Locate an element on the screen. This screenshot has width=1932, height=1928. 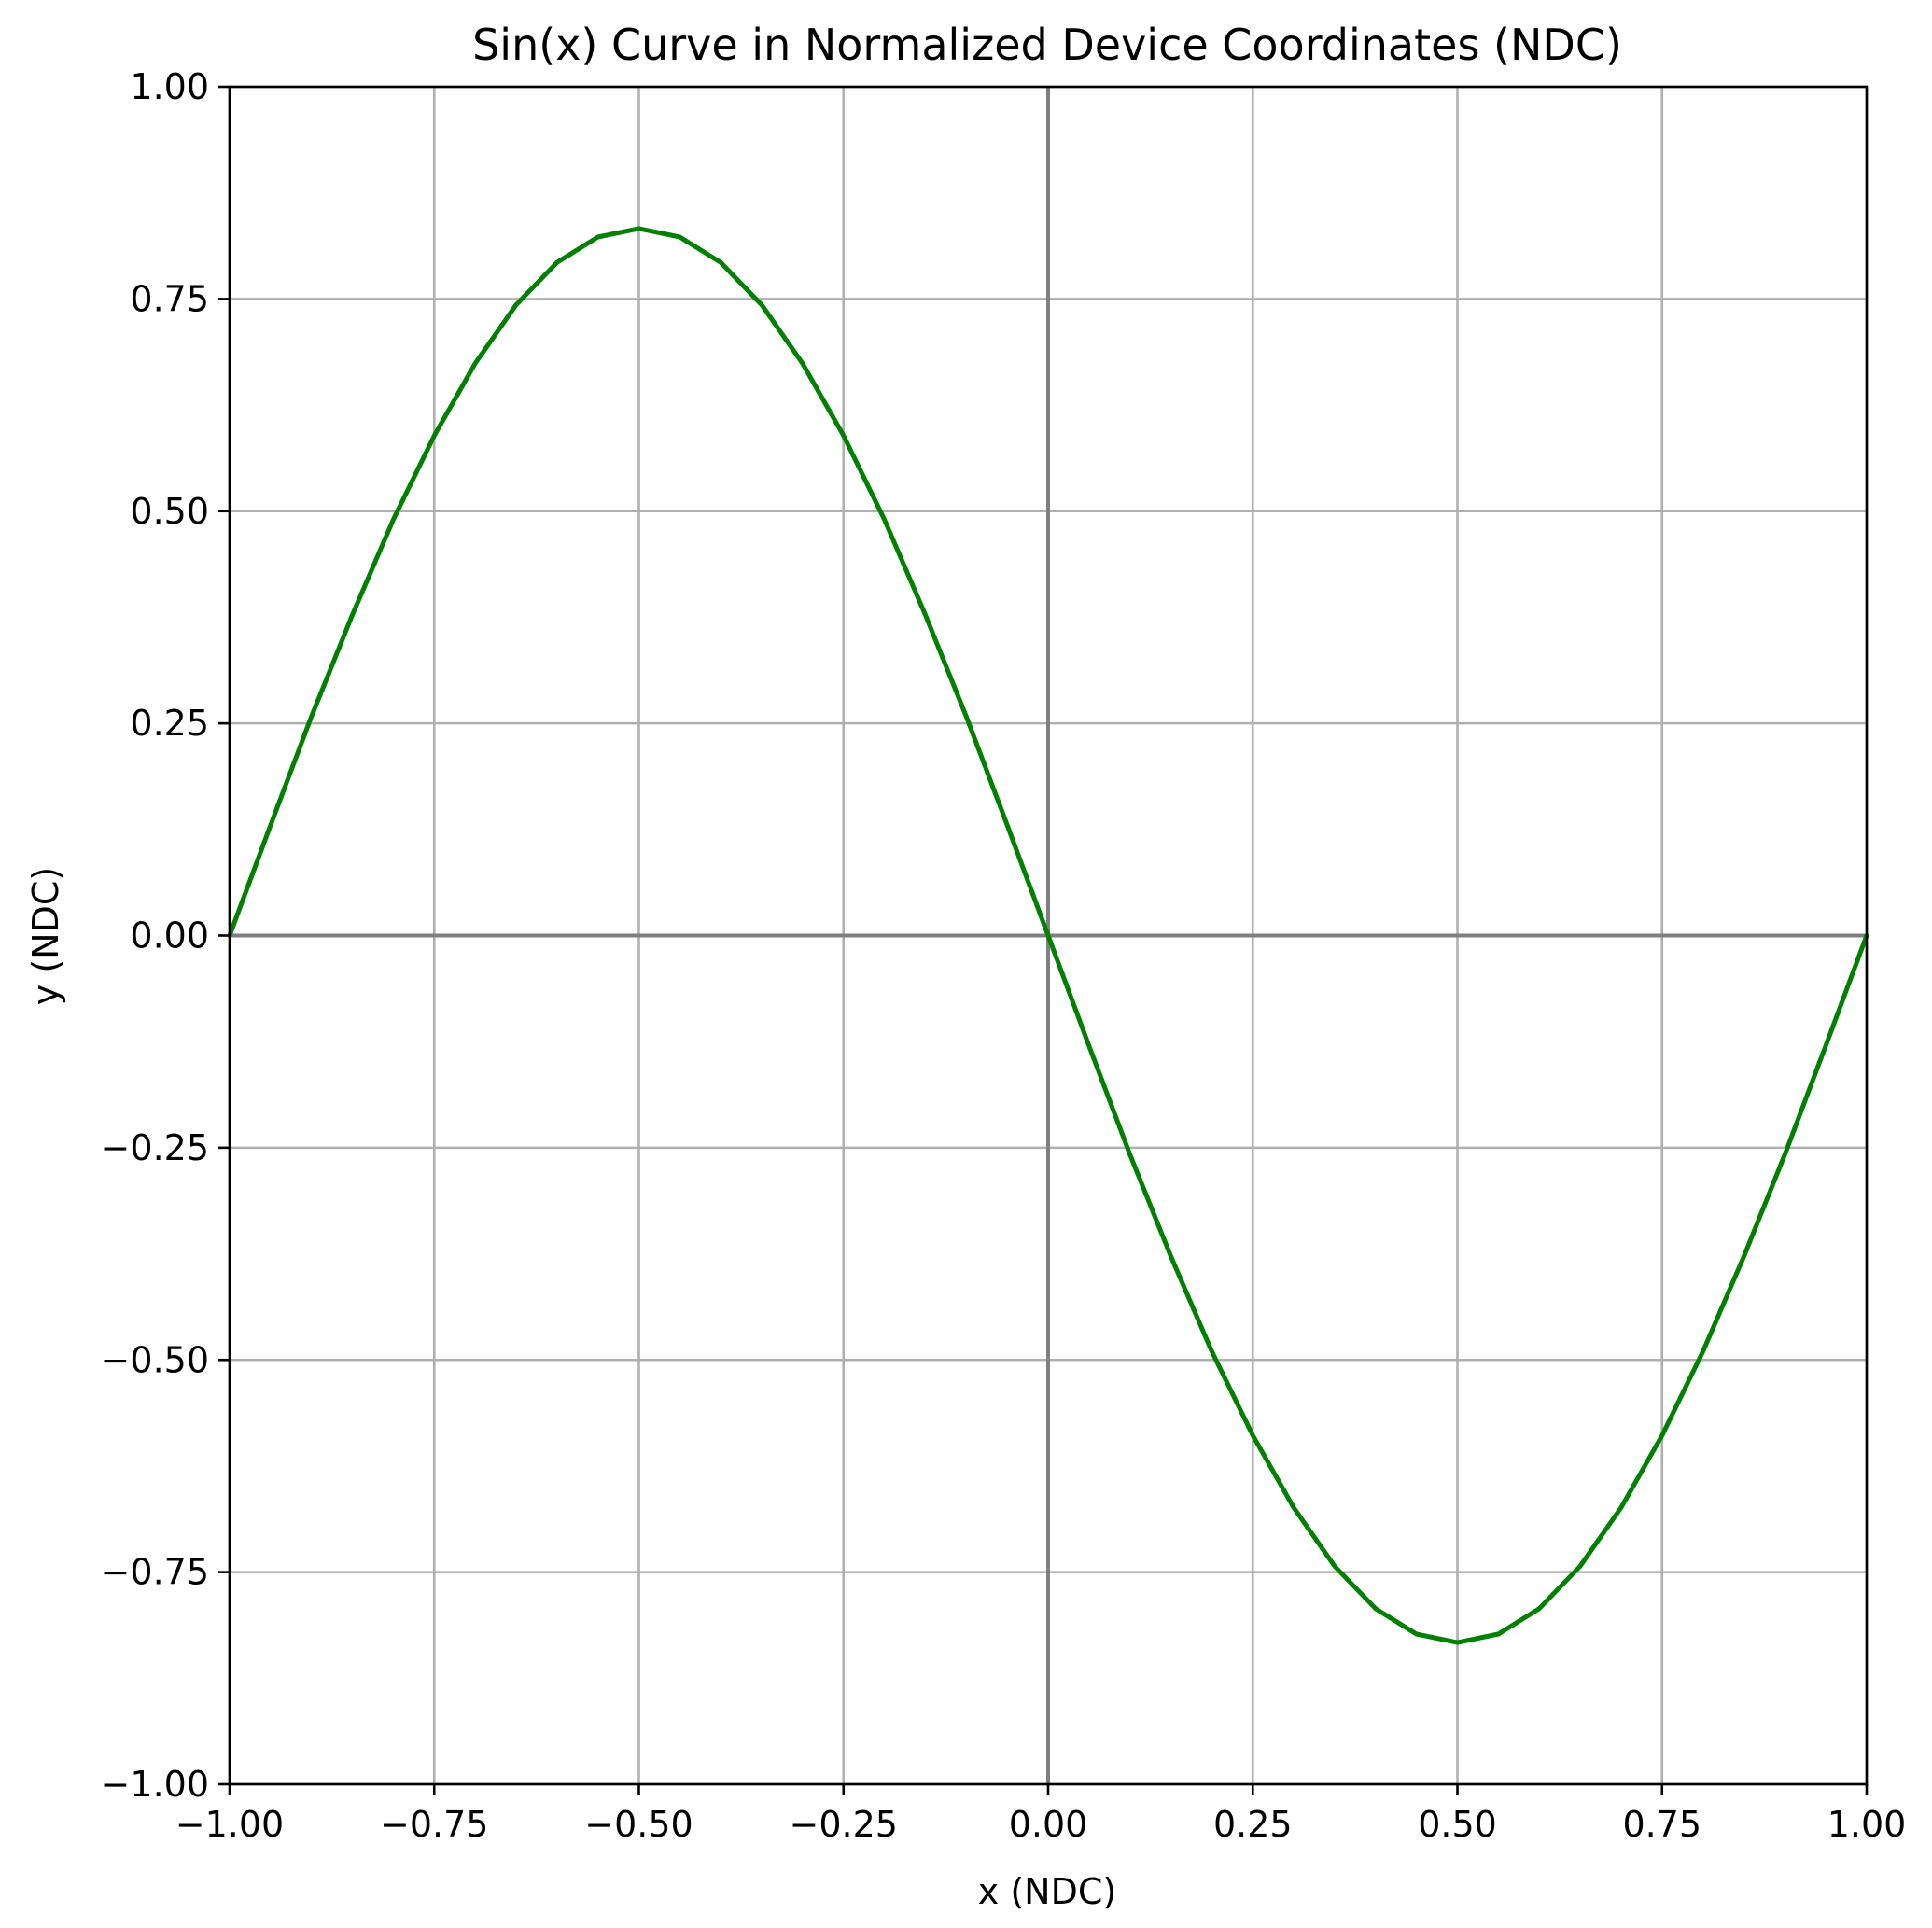
x-axis-ticks: −1.00 −0.75 −0.50 −0.25 0.00 0.25 0.50 0.75 1.00 is located at coordinates (1041, 1814).